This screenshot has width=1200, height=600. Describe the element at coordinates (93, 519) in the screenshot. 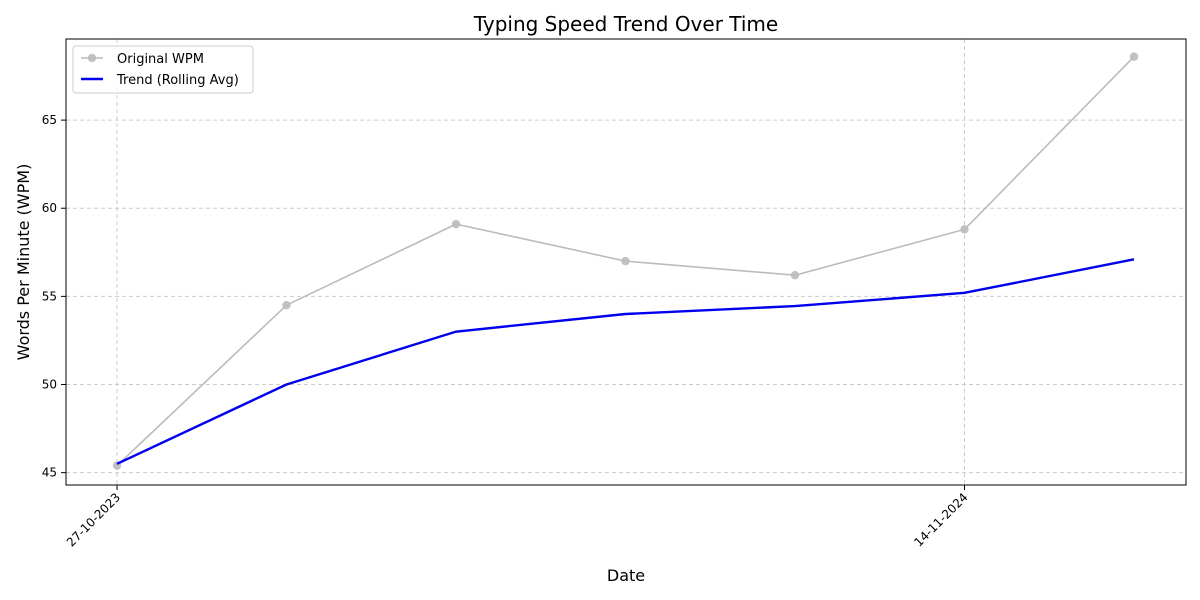

I see `x-tick-label: 27-10-2023` at that location.